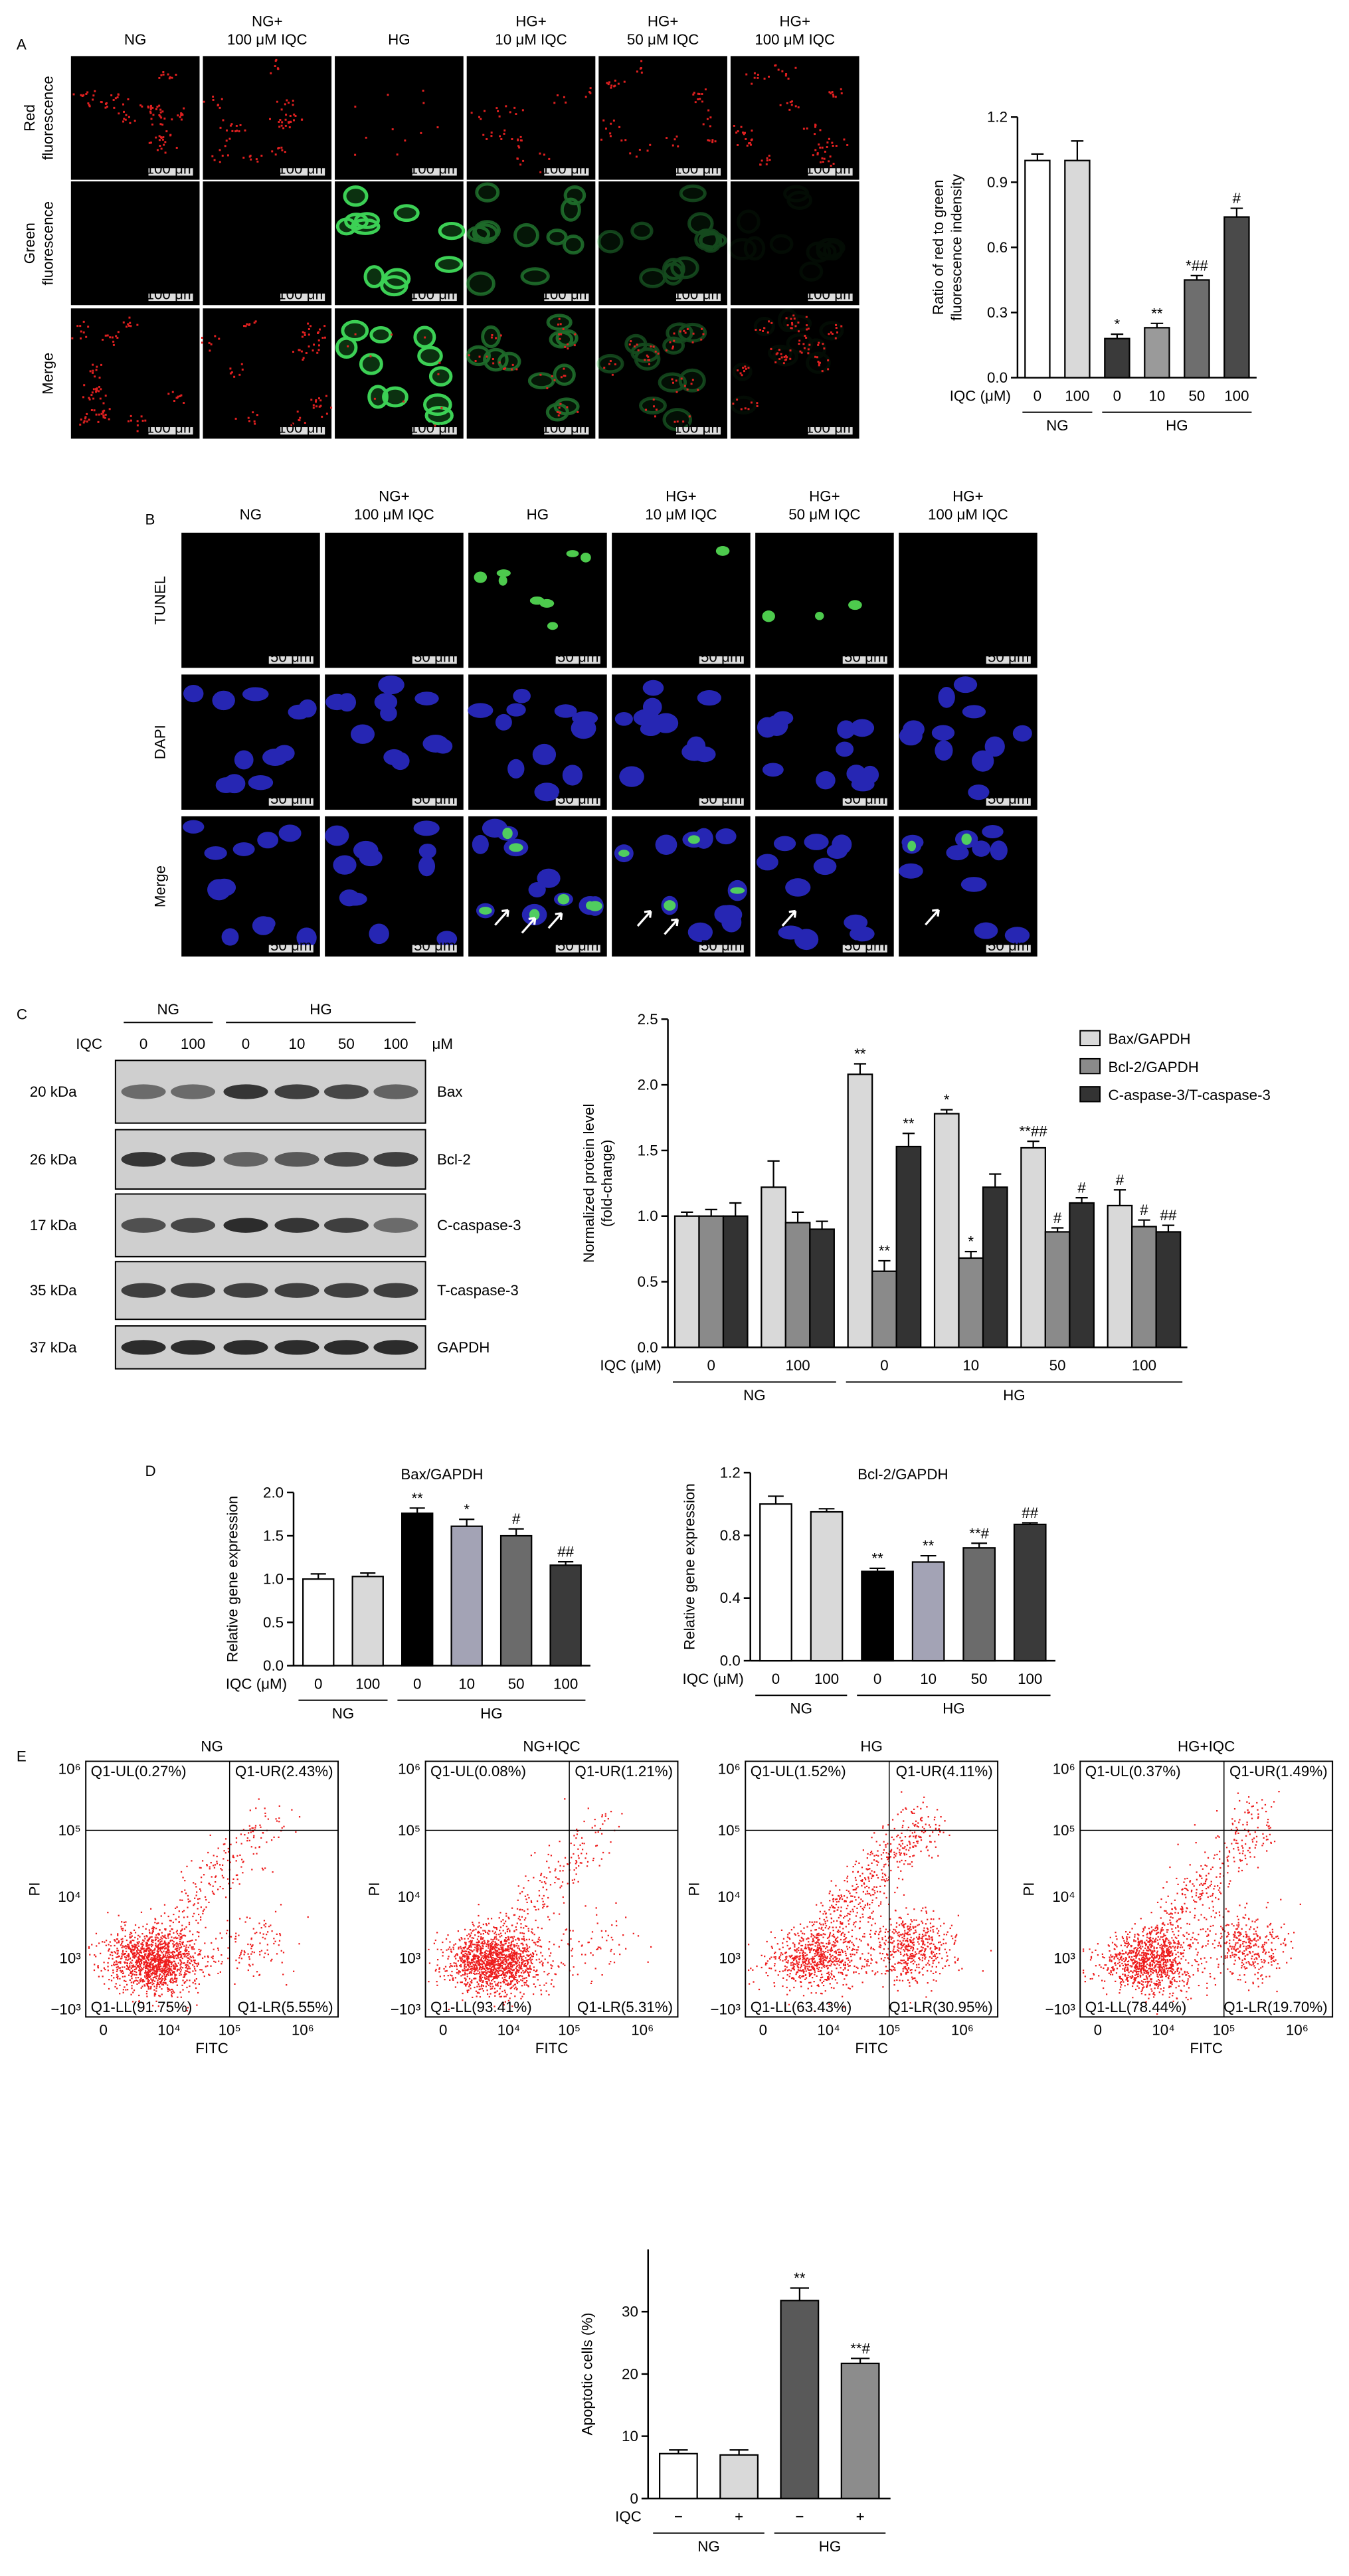 The height and width of the screenshot is (2576, 1349). Describe the element at coordinates (540, 1904) in the screenshot. I see `flow-events` at that location.